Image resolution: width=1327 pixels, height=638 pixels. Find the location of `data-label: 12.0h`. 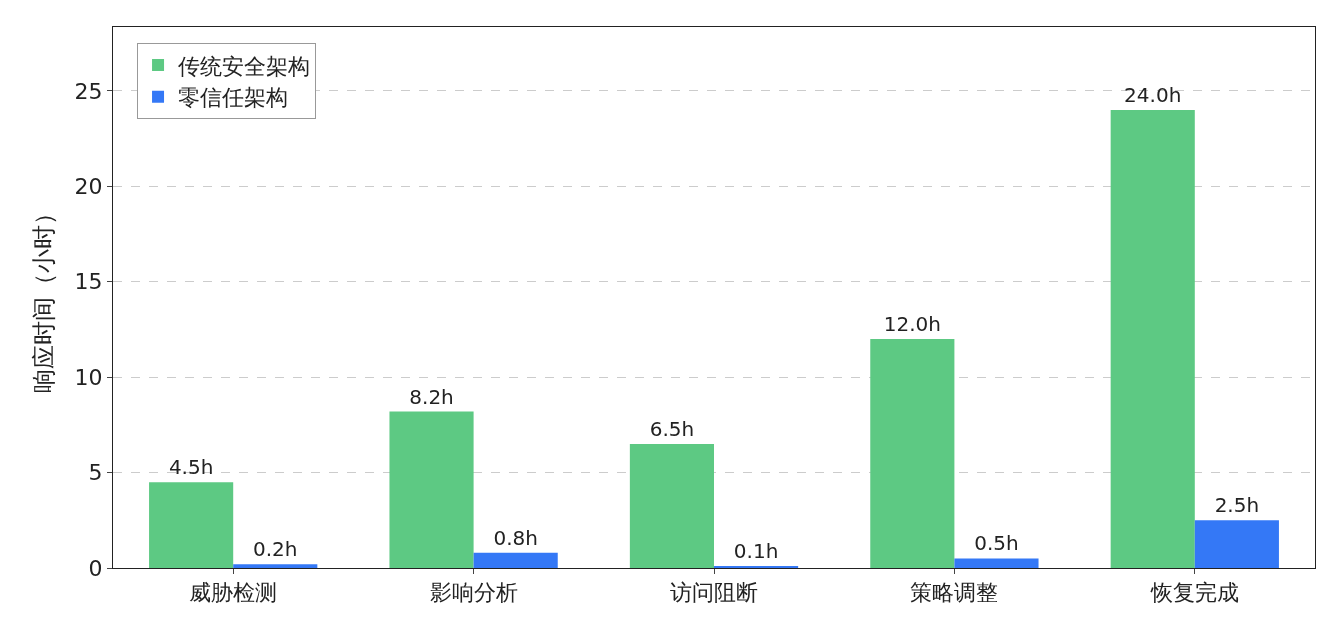

data-label: 12.0h is located at coordinates (912, 324).